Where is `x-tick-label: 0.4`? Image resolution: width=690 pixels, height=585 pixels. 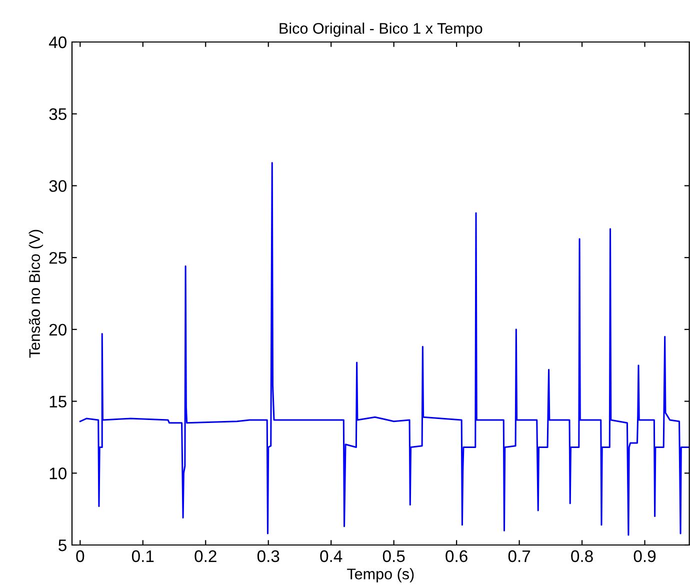
x-tick-label: 0.4 is located at coordinates (331, 556).